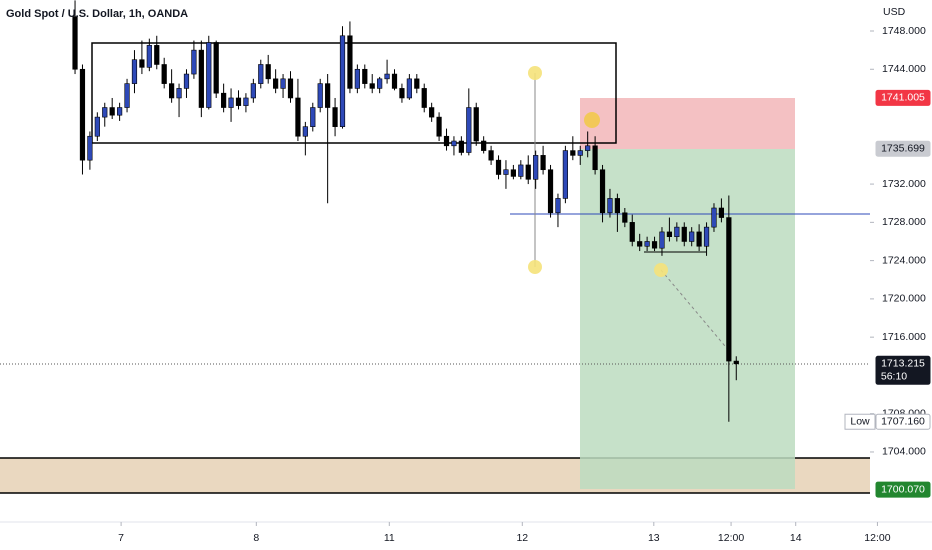 Image resolution: width=932 pixels, height=550 pixels. What do you see at coordinates (894, 377) in the screenshot?
I see `countdown: 56:10` at bounding box center [894, 377].